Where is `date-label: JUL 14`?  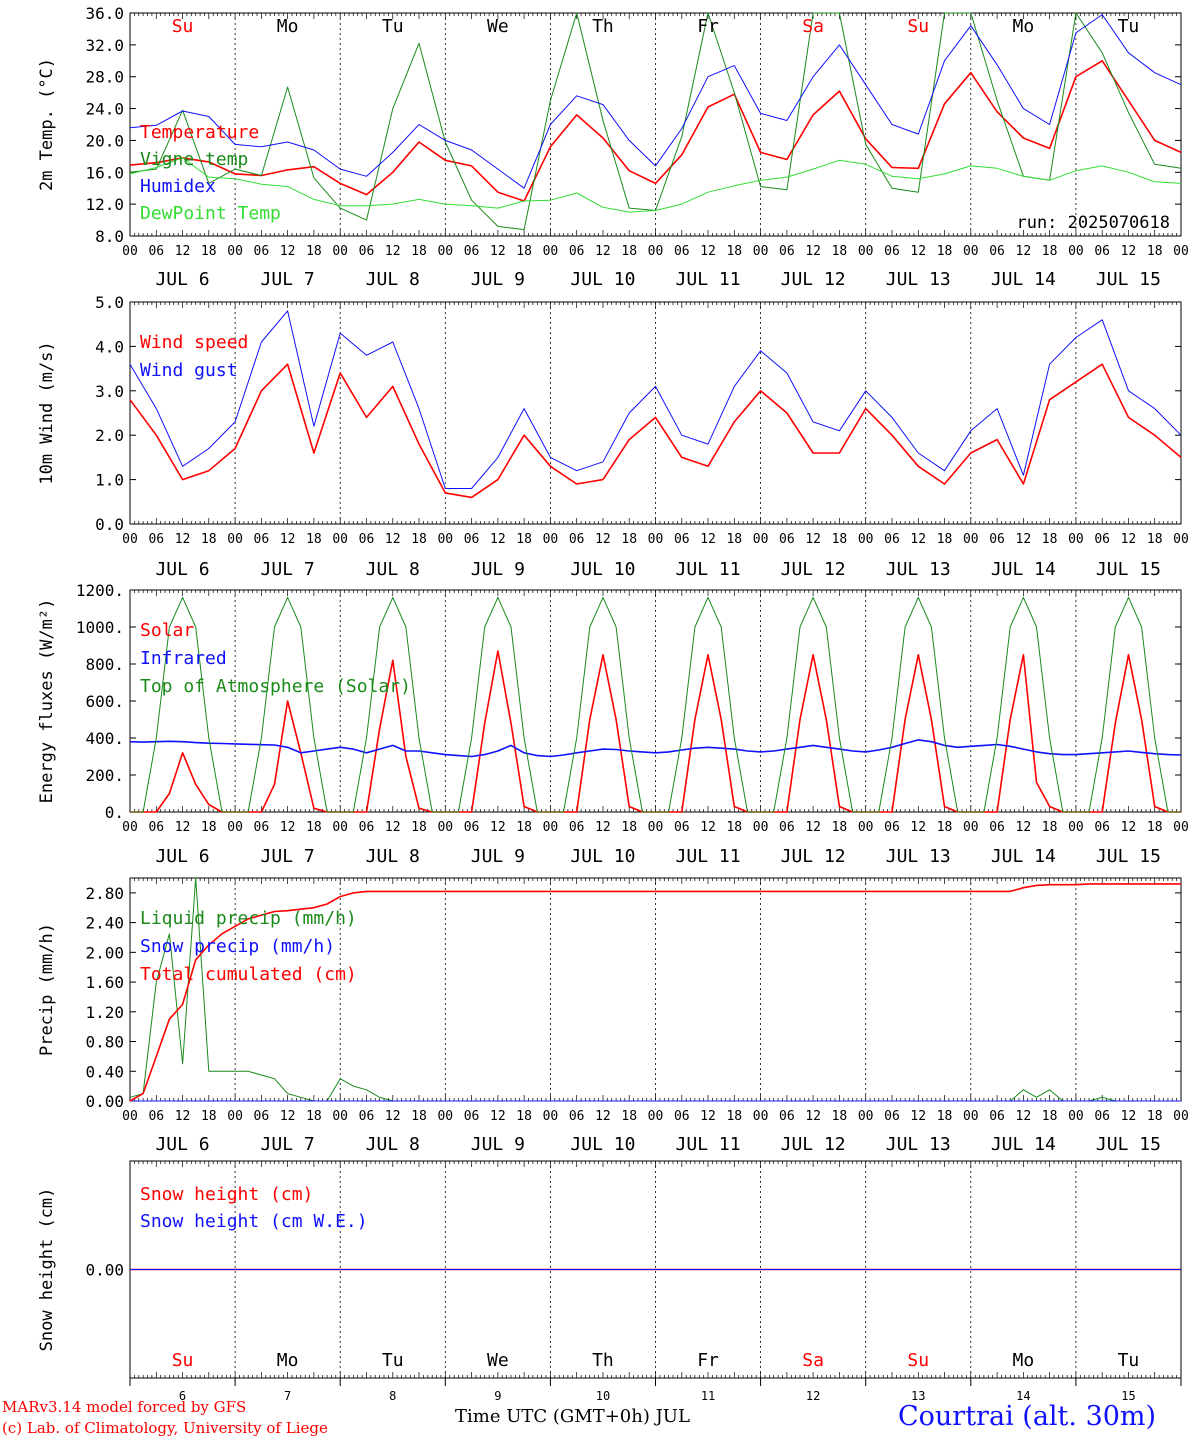
date-label: JUL 14 is located at coordinates (1023, 569).